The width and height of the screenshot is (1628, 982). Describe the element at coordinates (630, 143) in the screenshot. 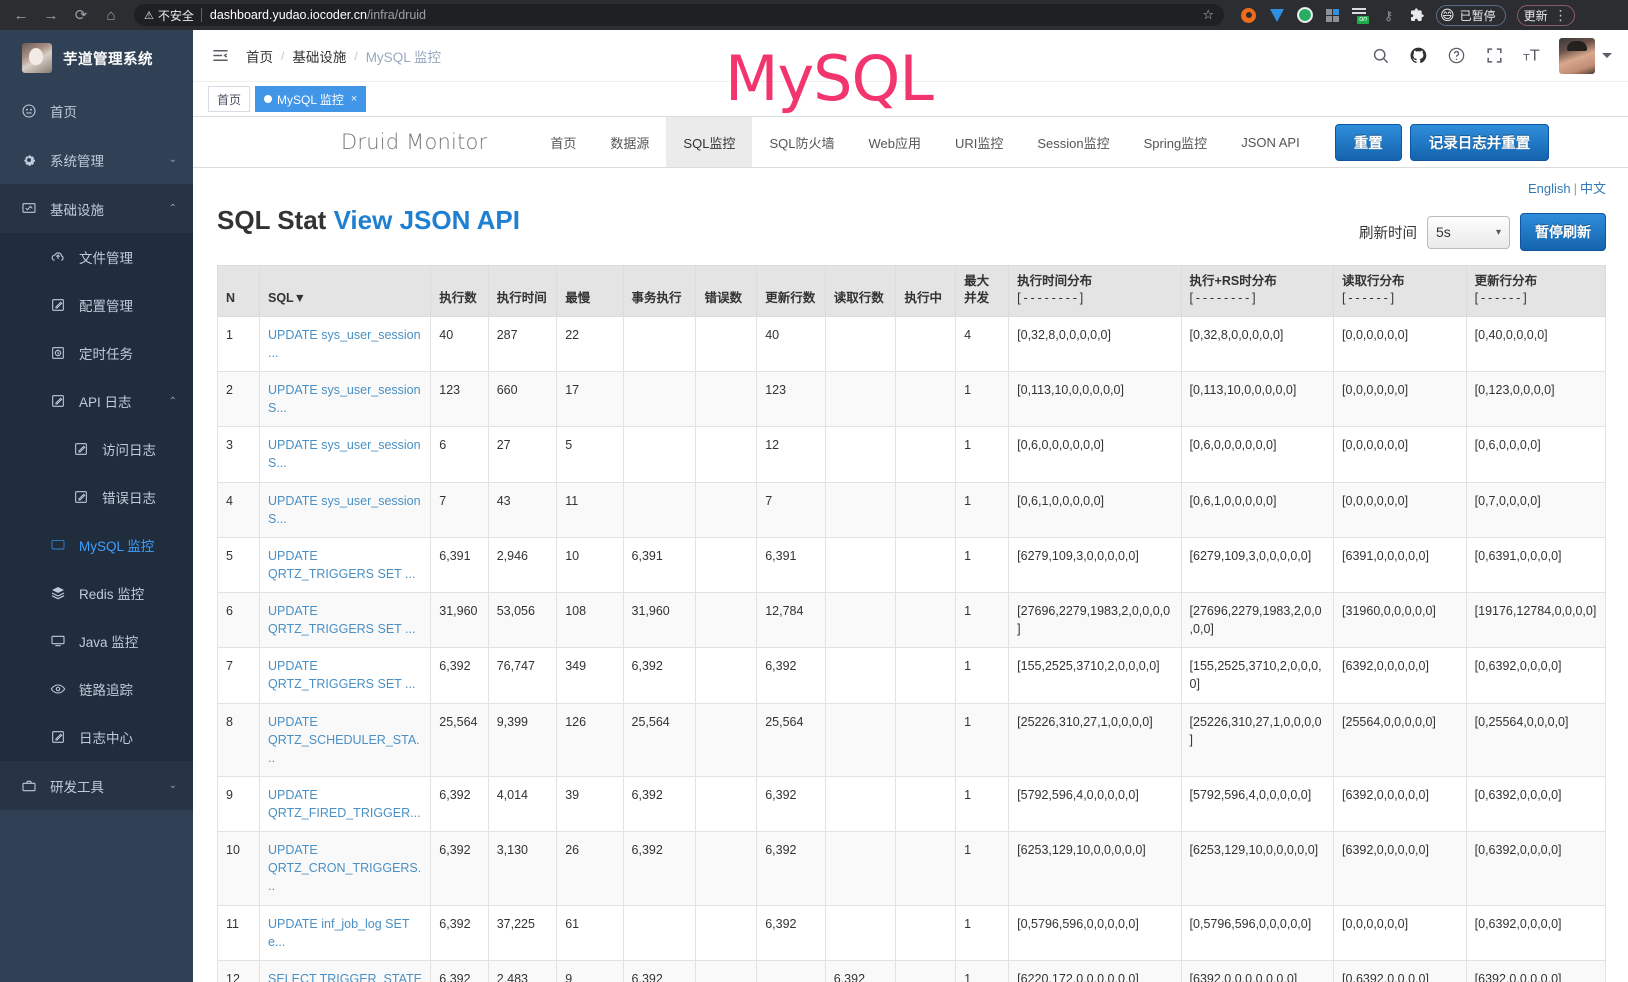

I see `druid-tab-datasource: 数据源` at that location.